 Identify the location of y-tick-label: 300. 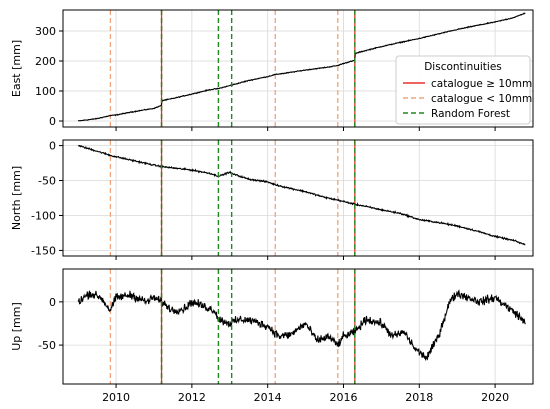
(45, 31).